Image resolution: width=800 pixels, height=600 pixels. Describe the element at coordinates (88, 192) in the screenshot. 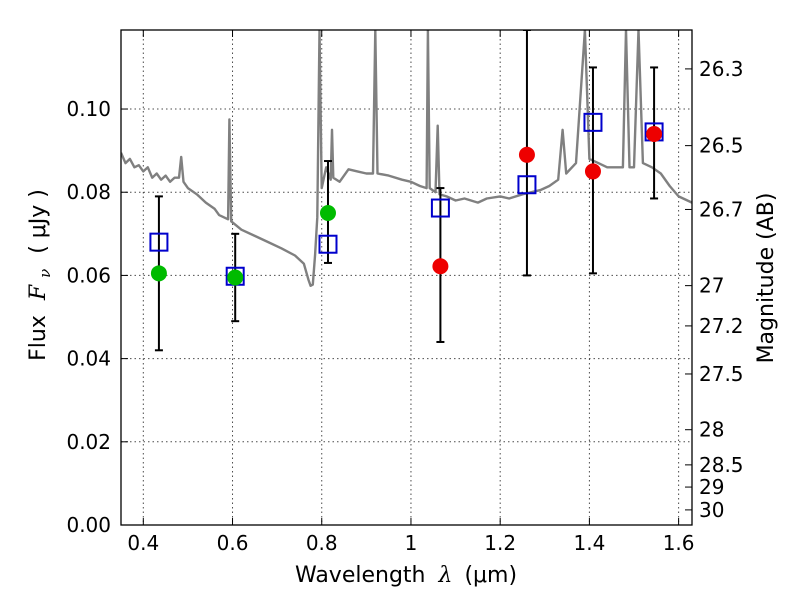

I see `y-tick-label: 0.08` at that location.